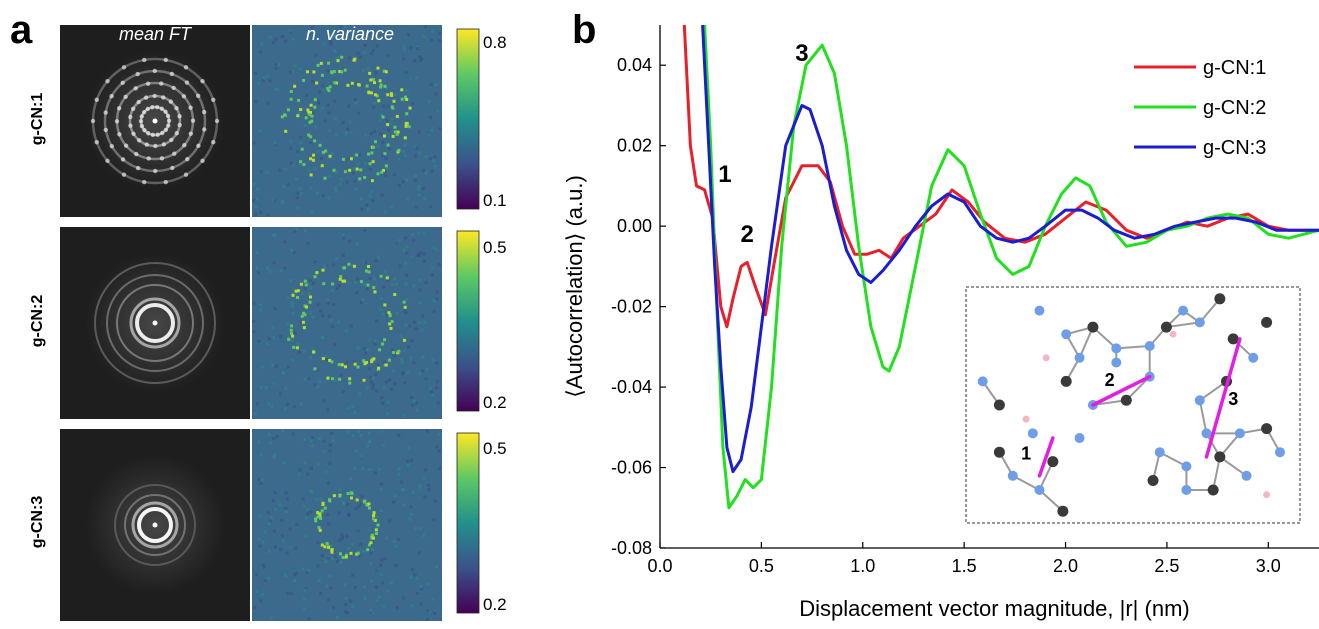  Describe the element at coordinates (495, 402) in the screenshot. I see `cbar2-min: 0.2` at that location.